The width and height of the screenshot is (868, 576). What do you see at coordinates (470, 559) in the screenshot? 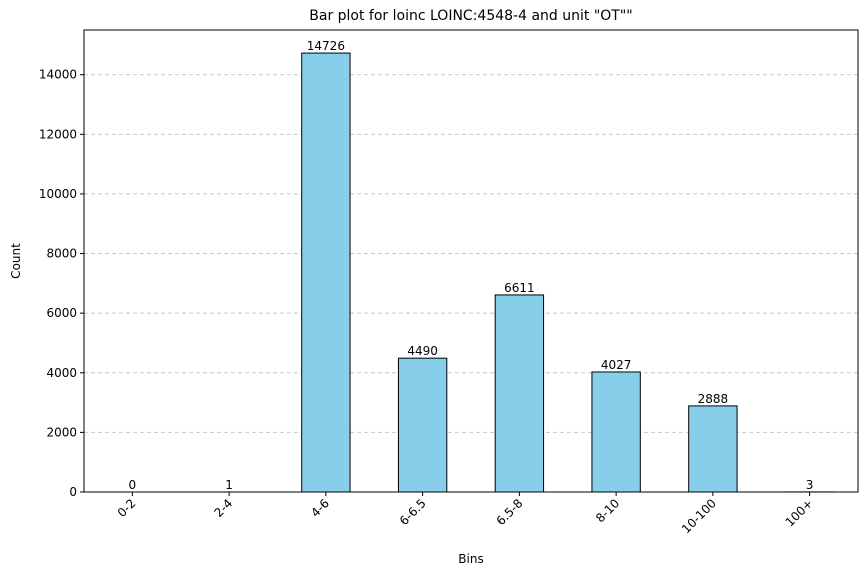
I see `x-axis-label: Bins` at bounding box center [470, 559].